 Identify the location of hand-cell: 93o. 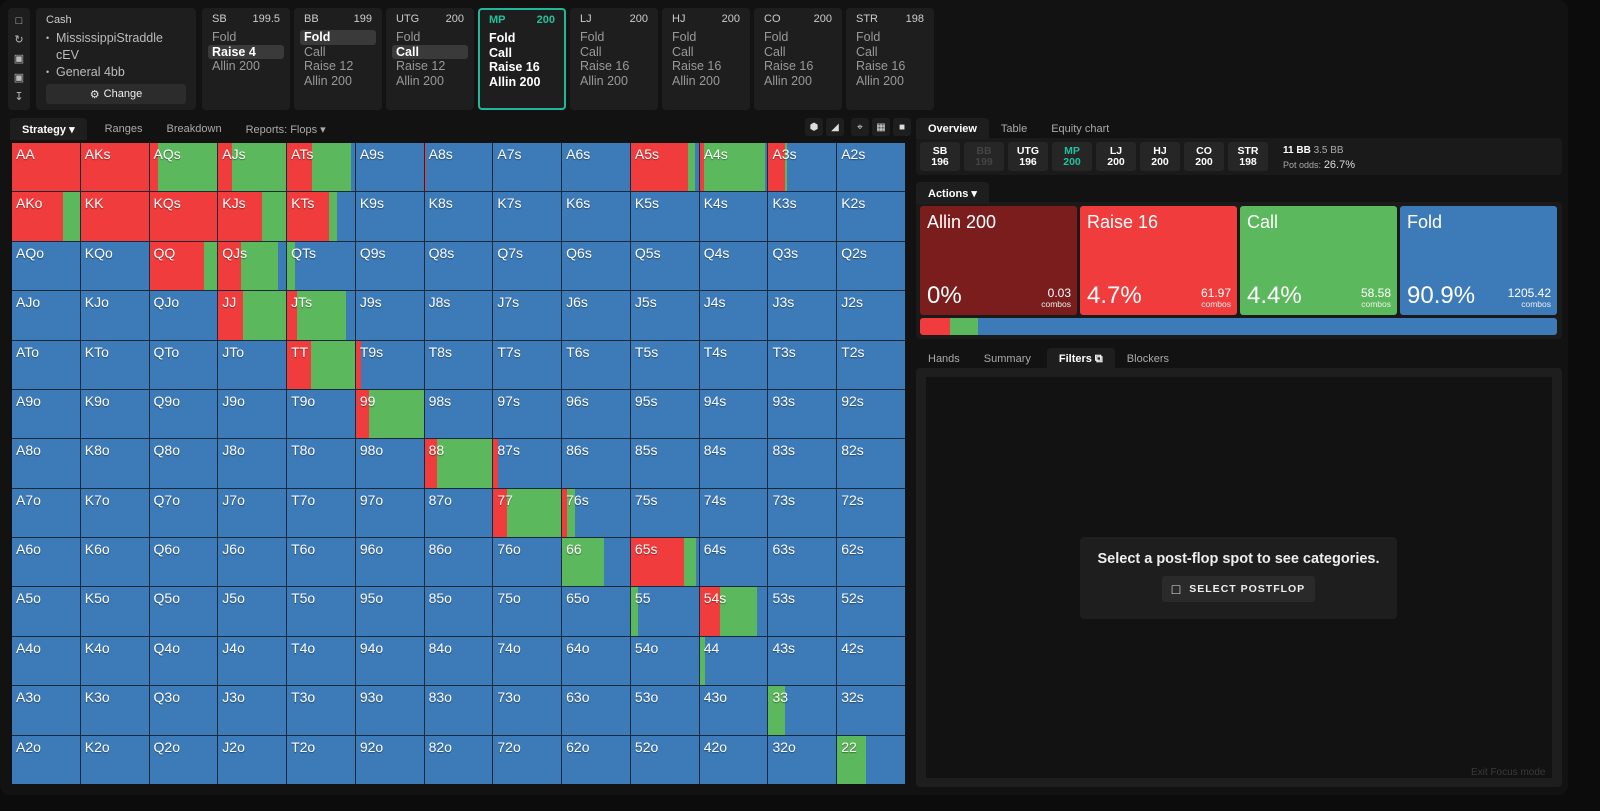
(389, 710).